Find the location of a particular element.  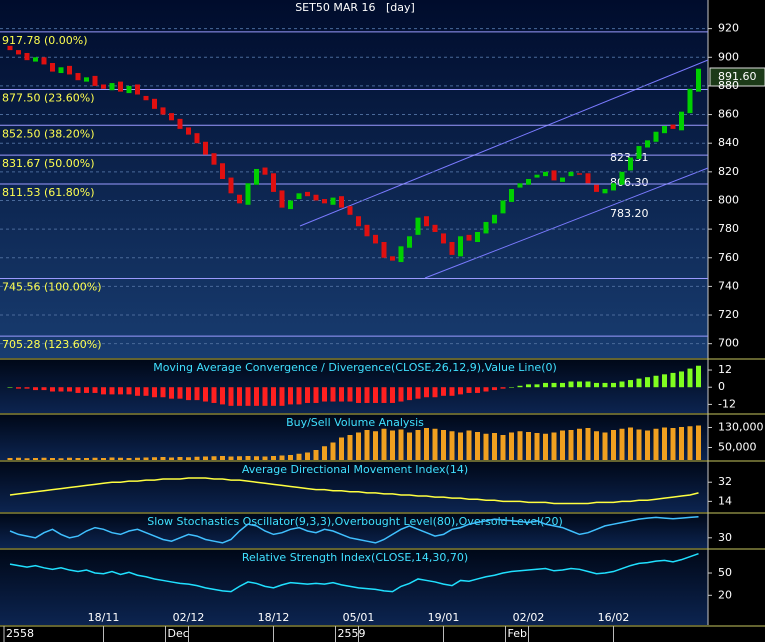

y-tick-label: 12 is located at coordinates (725, 369).